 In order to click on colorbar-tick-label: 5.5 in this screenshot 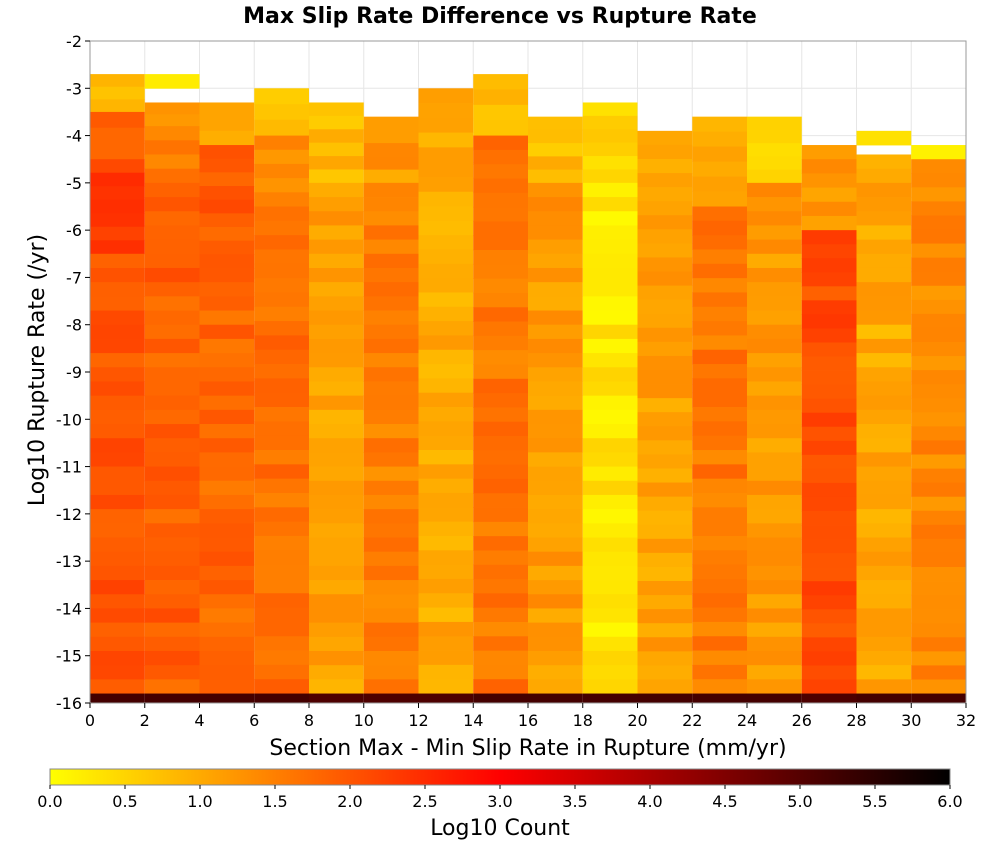, I will do `click(874, 801)`.